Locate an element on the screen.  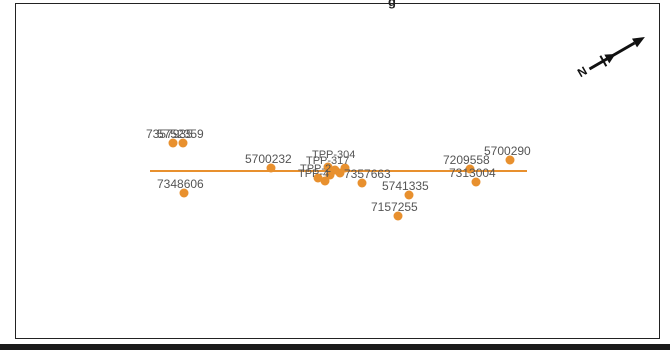
point-marker-cluster-g is located at coordinates (328, 167).